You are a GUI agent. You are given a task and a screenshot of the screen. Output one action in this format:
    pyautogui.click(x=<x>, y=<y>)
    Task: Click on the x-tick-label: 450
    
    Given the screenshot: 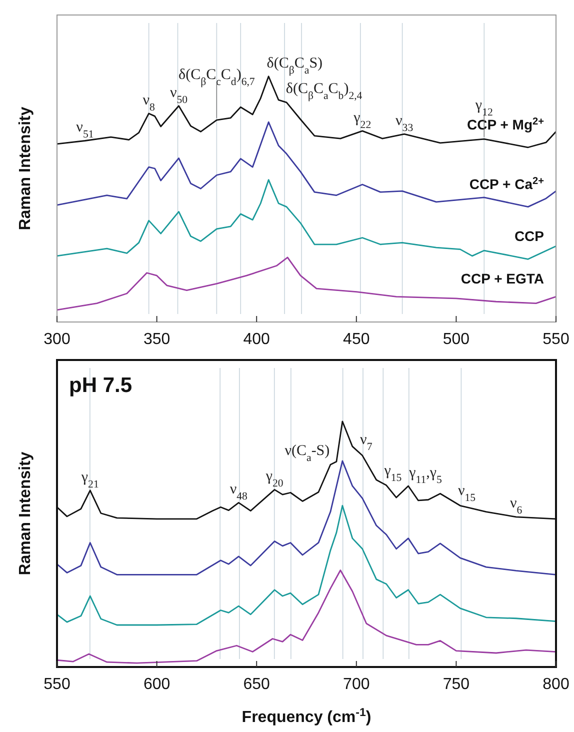 What is the action you would take?
    pyautogui.click(x=356, y=339)
    